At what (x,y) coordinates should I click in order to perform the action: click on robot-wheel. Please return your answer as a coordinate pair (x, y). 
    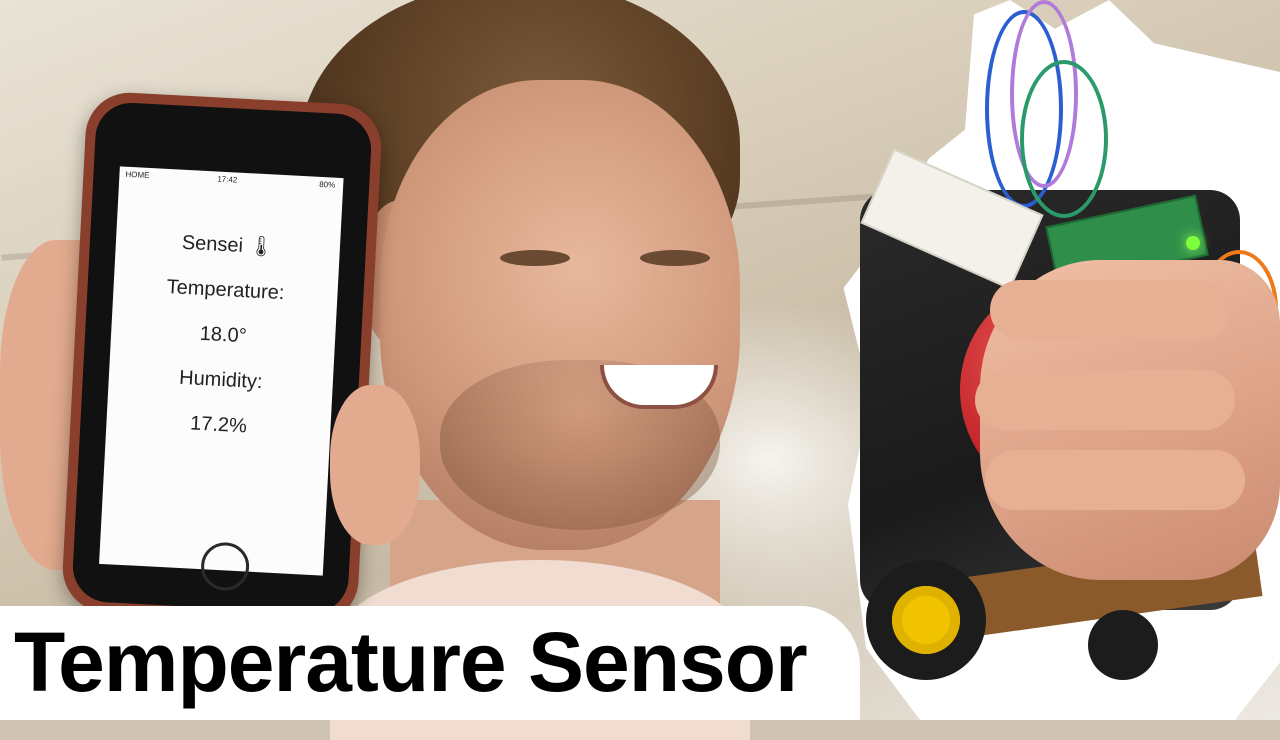
    Looking at the image, I should click on (926, 620).